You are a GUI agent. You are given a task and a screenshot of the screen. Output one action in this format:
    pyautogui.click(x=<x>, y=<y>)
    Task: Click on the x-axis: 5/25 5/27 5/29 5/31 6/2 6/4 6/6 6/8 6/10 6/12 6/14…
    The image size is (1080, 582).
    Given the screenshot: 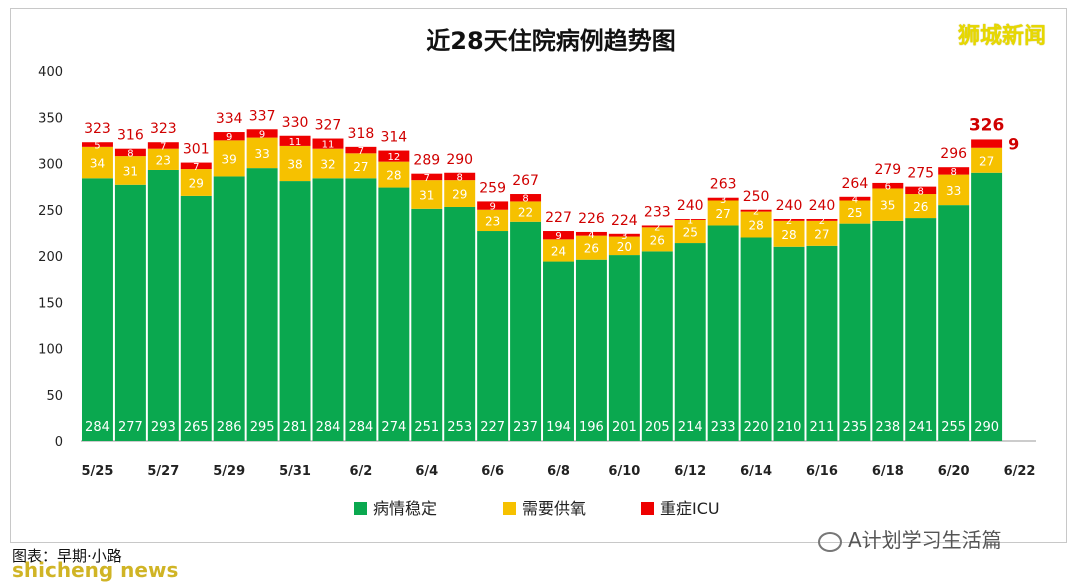 What is the action you would take?
    pyautogui.click(x=559, y=471)
    